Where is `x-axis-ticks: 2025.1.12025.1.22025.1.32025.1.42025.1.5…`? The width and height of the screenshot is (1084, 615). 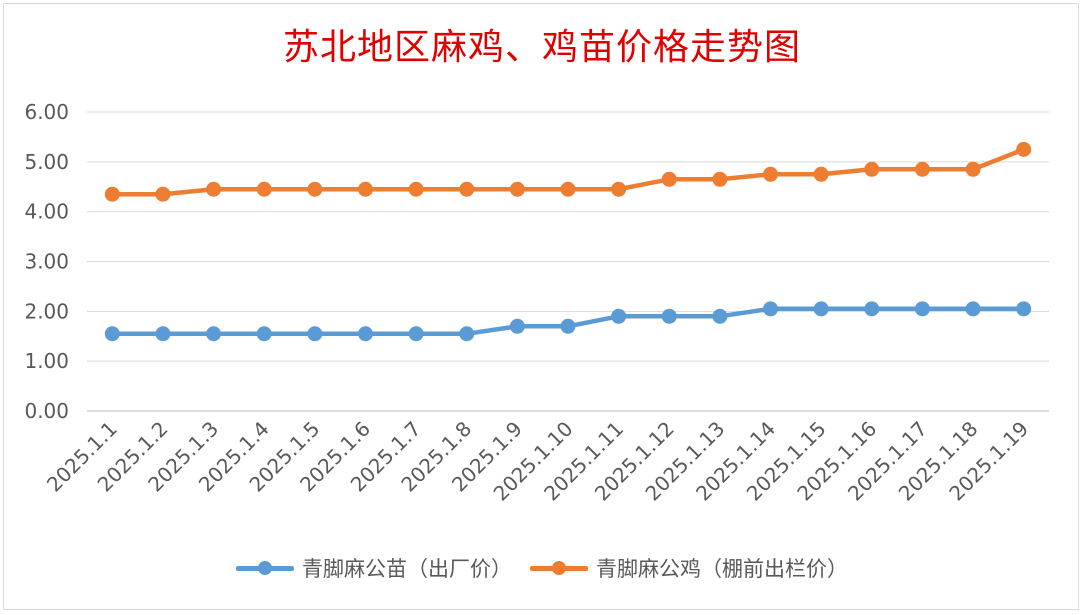 x-axis-ticks: 2025.1.12025.1.22025.1.32025.1.42025.1.5… is located at coordinates (537, 461).